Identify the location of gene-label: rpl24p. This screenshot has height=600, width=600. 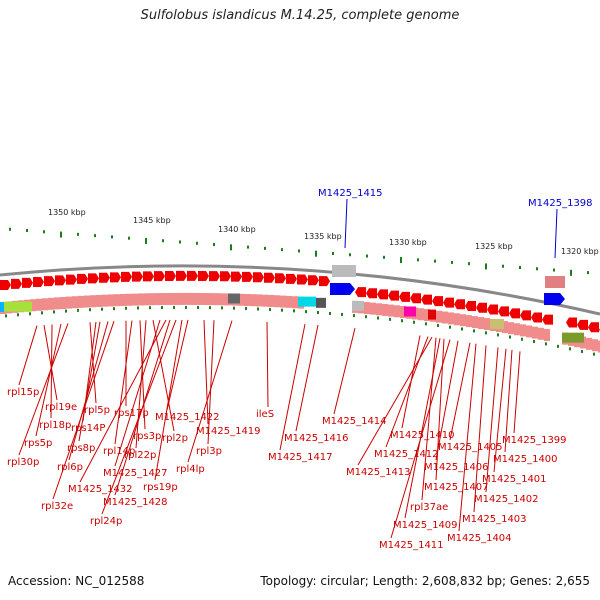
(106, 521).